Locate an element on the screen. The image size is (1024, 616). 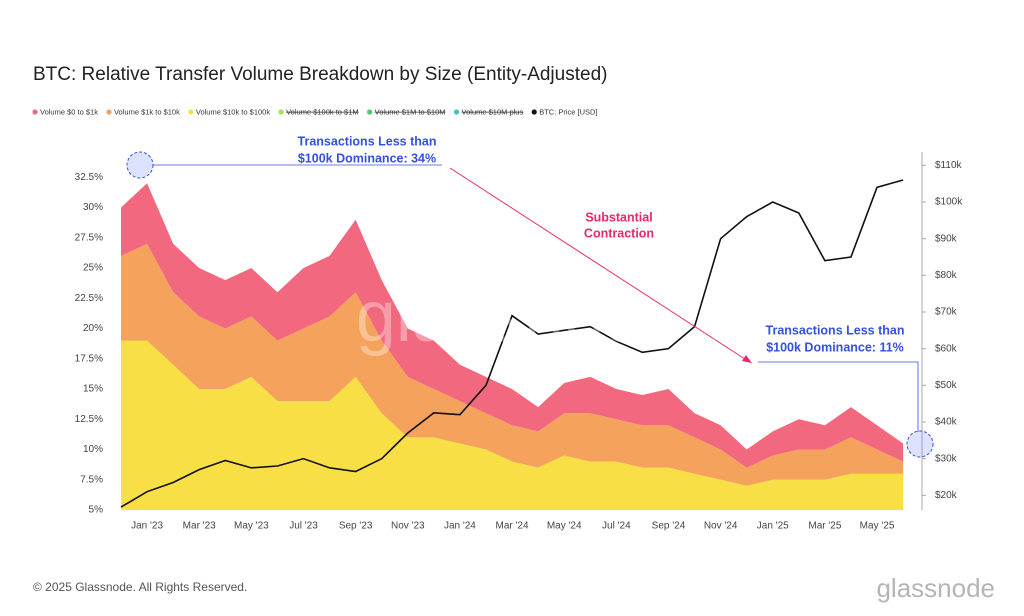
legend-label: Volume $0 to $1k is located at coordinates (69, 111).